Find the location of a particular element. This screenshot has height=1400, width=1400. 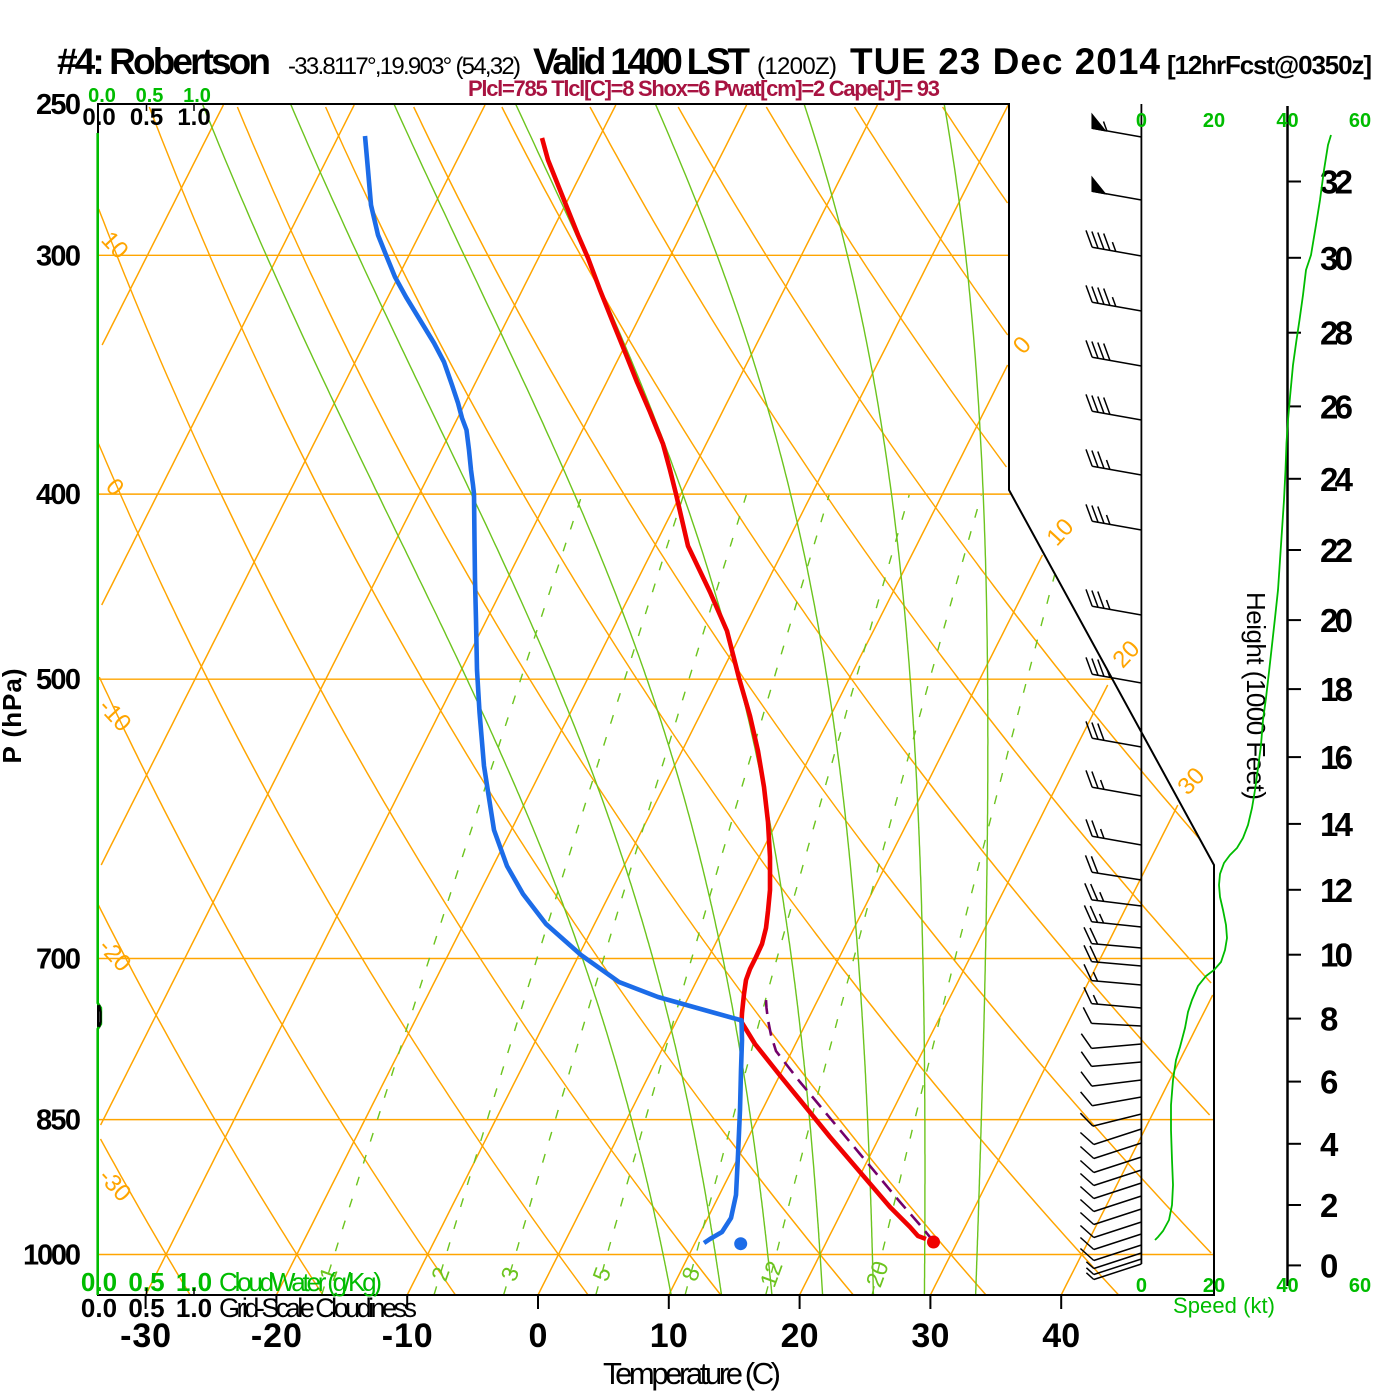

svg-text: 500 is located at coordinates (58, 680).